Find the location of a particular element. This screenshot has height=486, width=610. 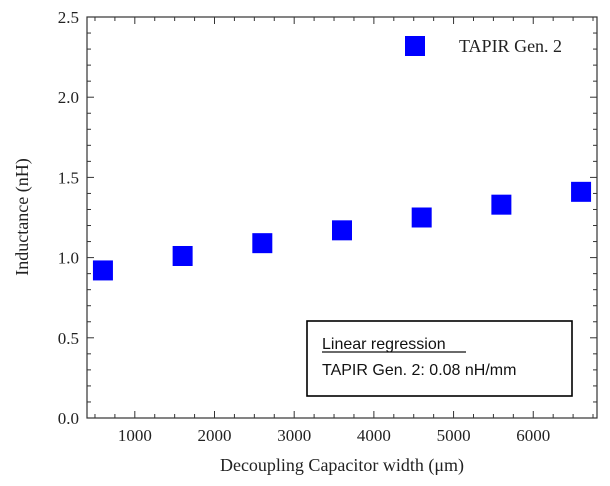

legend-marker is located at coordinates (415, 46).